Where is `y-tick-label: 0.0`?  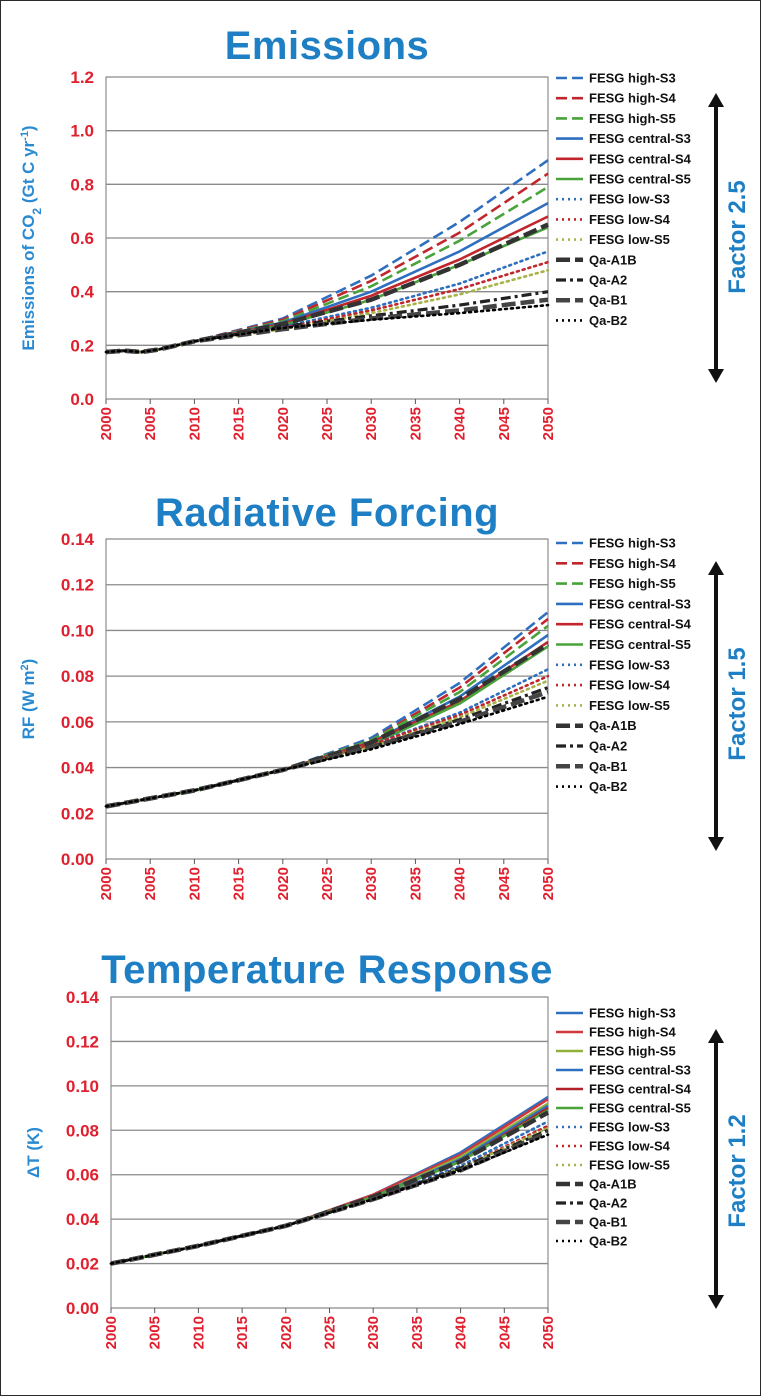
y-tick-label: 0.0 is located at coordinates (82, 399).